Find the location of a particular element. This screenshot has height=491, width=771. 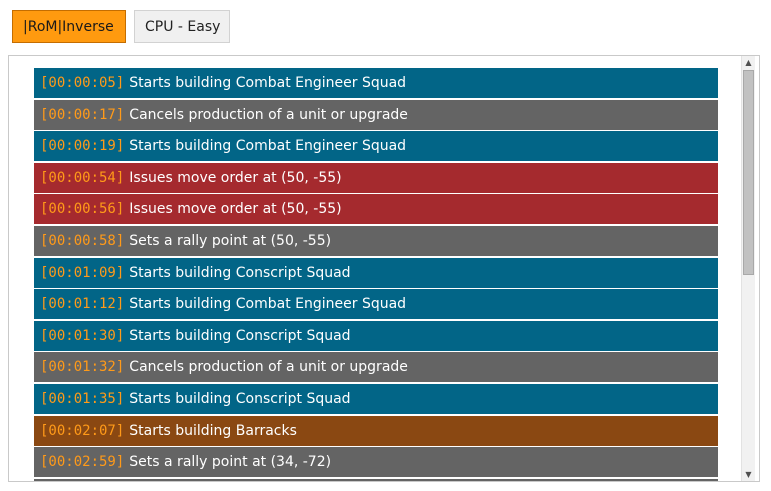

log-timestamp: [00:00:54] is located at coordinates (82, 177).